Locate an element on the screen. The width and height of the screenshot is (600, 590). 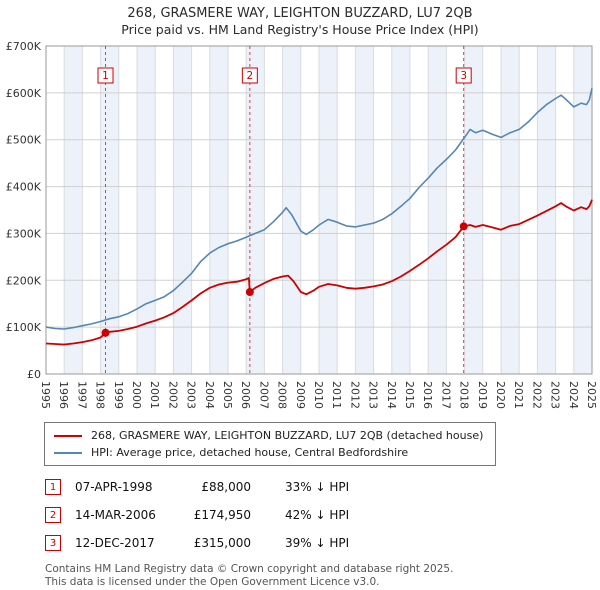
x-axis-label: 1999 is located at coordinates (118, 395).